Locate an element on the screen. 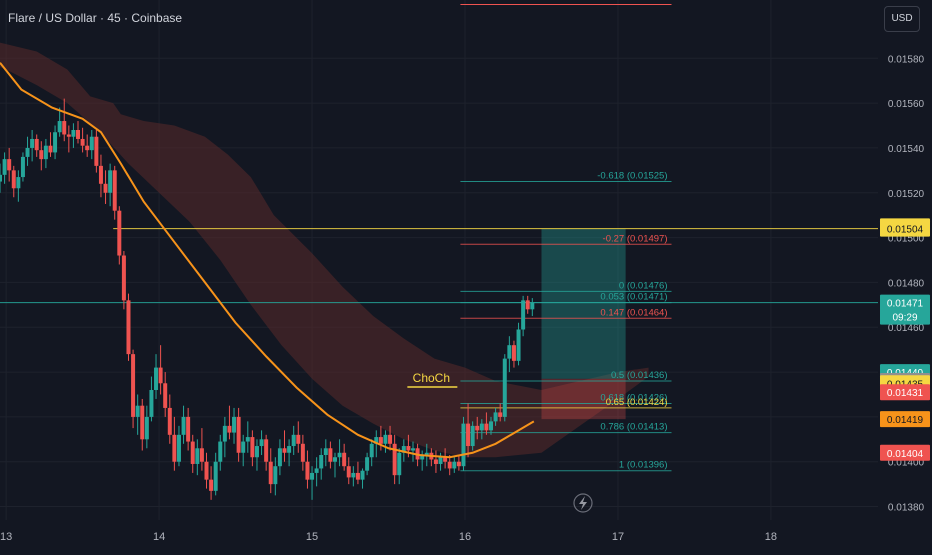 This screenshot has height=555, width=932. lightning-icon-ring is located at coordinates (583, 503).